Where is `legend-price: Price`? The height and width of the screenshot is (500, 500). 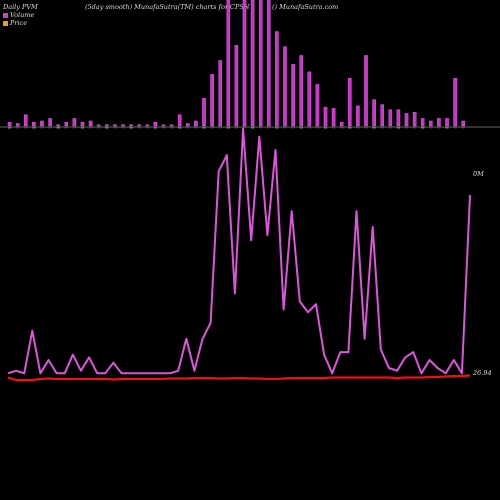 legend-price: Price is located at coordinates (15, 23).